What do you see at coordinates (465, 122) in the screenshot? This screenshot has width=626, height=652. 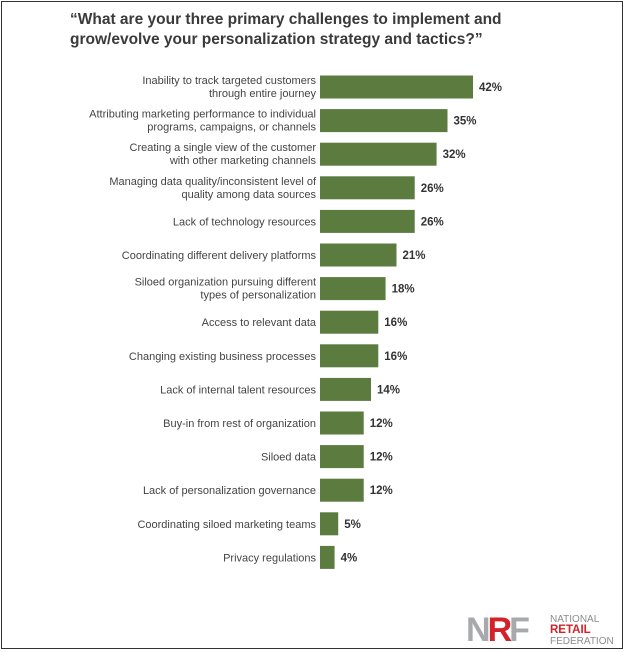 I see `data-label: 35%` at bounding box center [465, 122].